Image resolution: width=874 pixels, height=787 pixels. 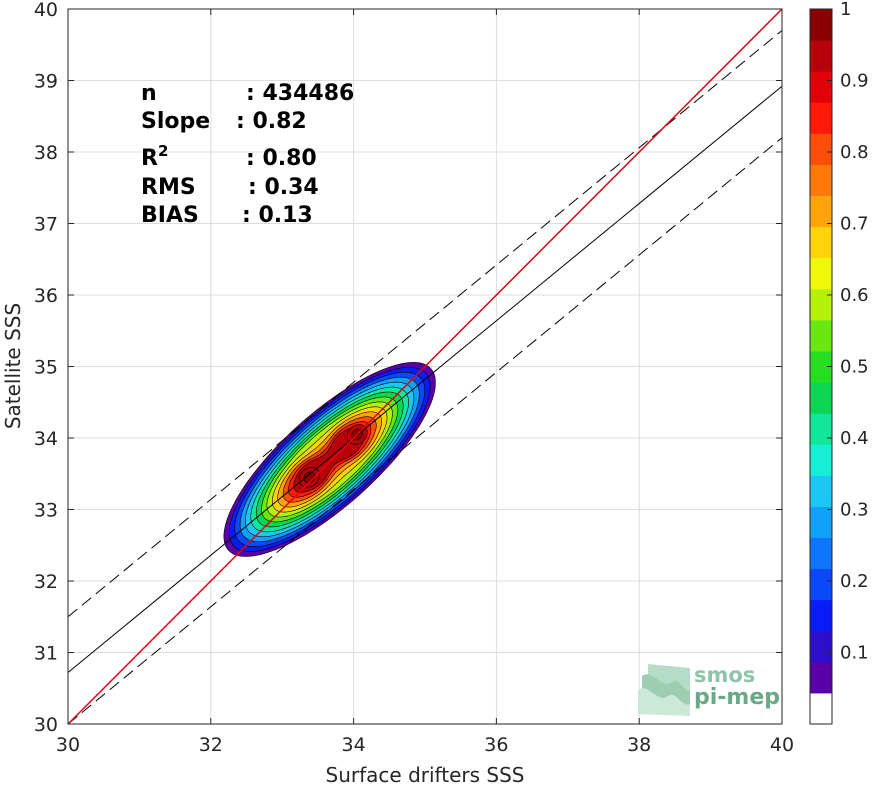 I want to click on y-tick-label: 40, so click(x=46, y=10).